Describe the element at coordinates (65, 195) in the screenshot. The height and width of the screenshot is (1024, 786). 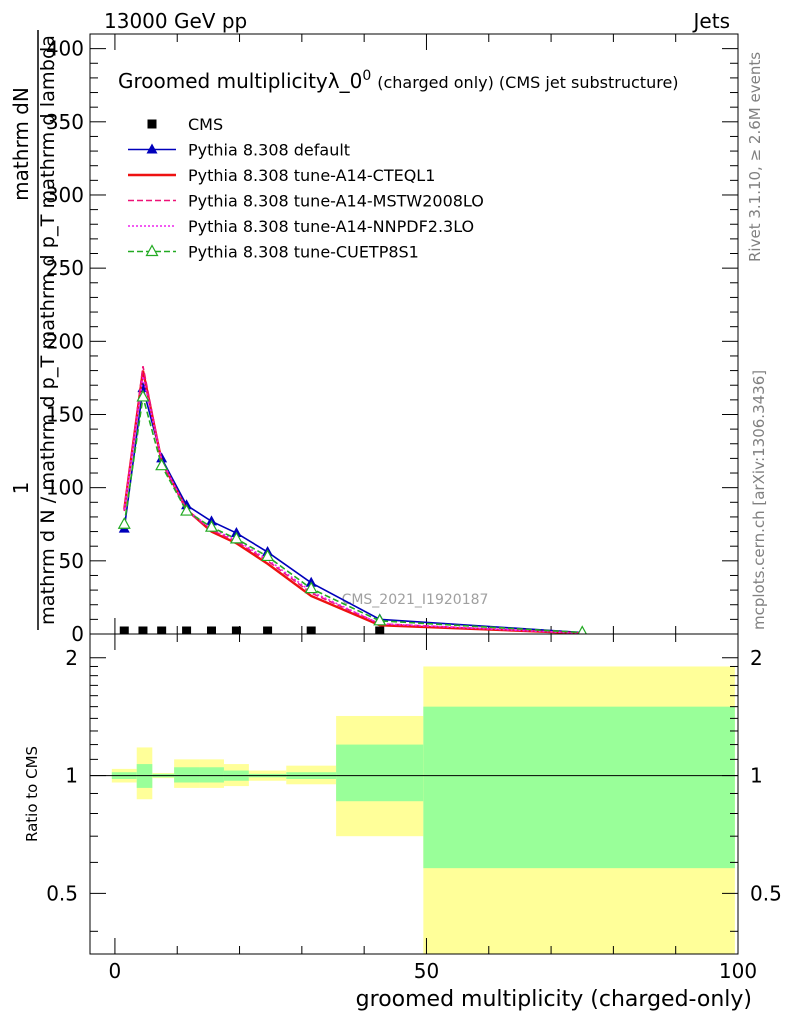
I see `main-y-tick-label: 300` at that location.